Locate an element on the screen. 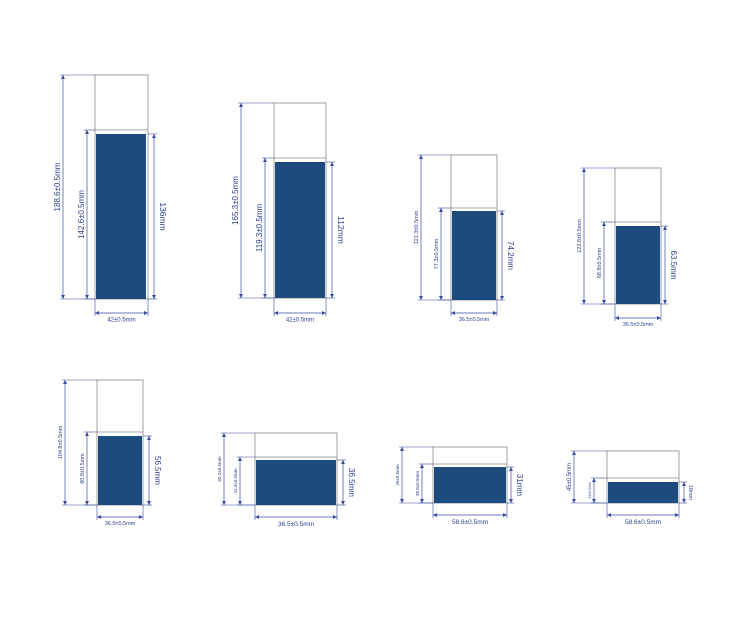 Image resolution: width=750 pixels, height=622 pixels. body-height-dimension: 77.3±0.5mm is located at coordinates (442, 254).